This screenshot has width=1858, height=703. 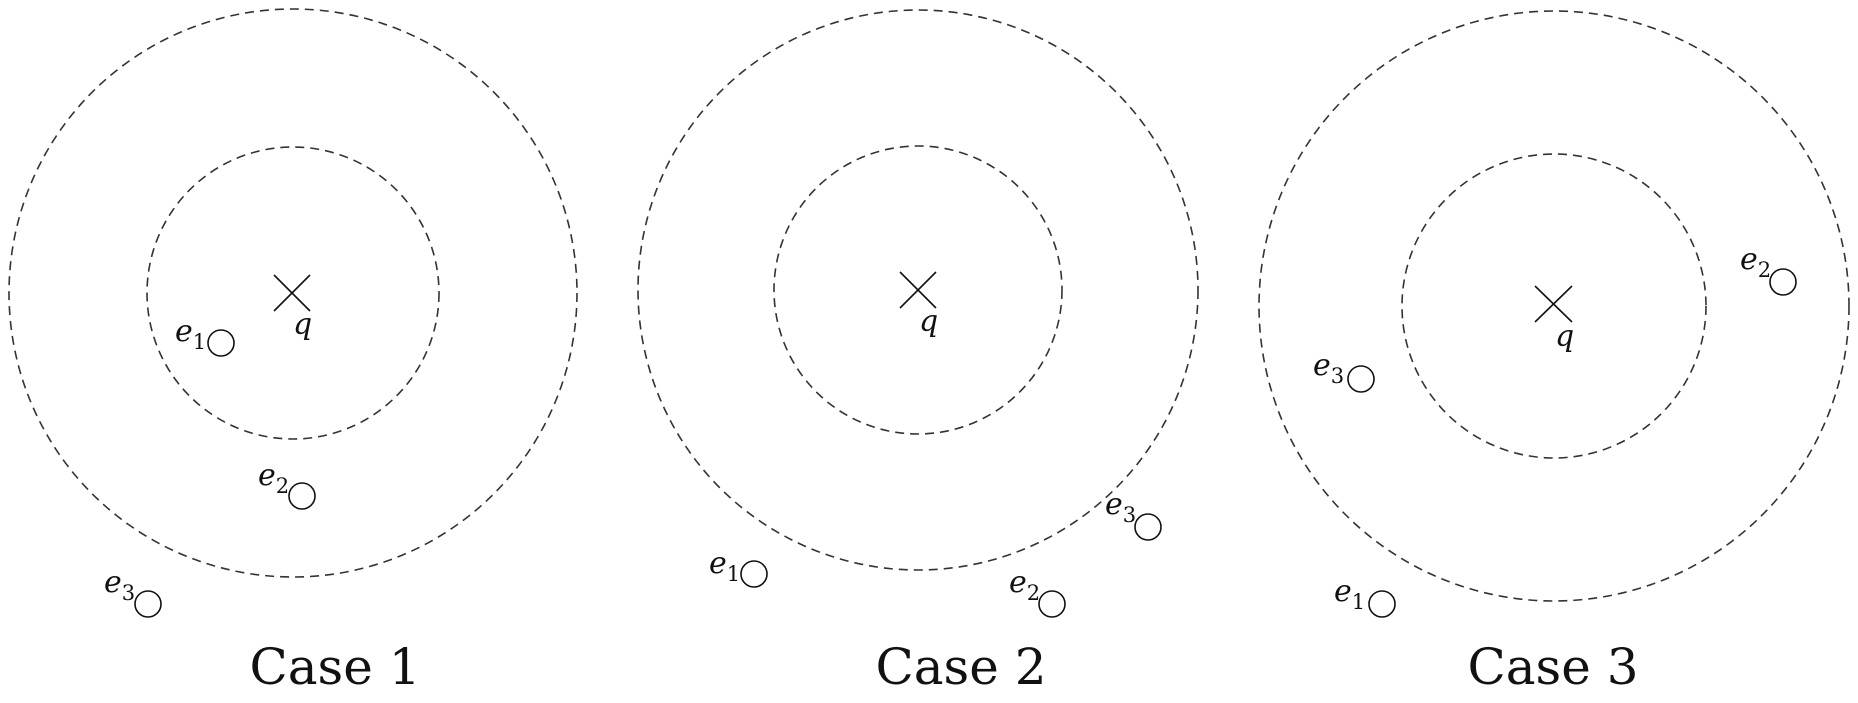 I want to click on case-2-element-e3: e3, so click(x=1133, y=514).